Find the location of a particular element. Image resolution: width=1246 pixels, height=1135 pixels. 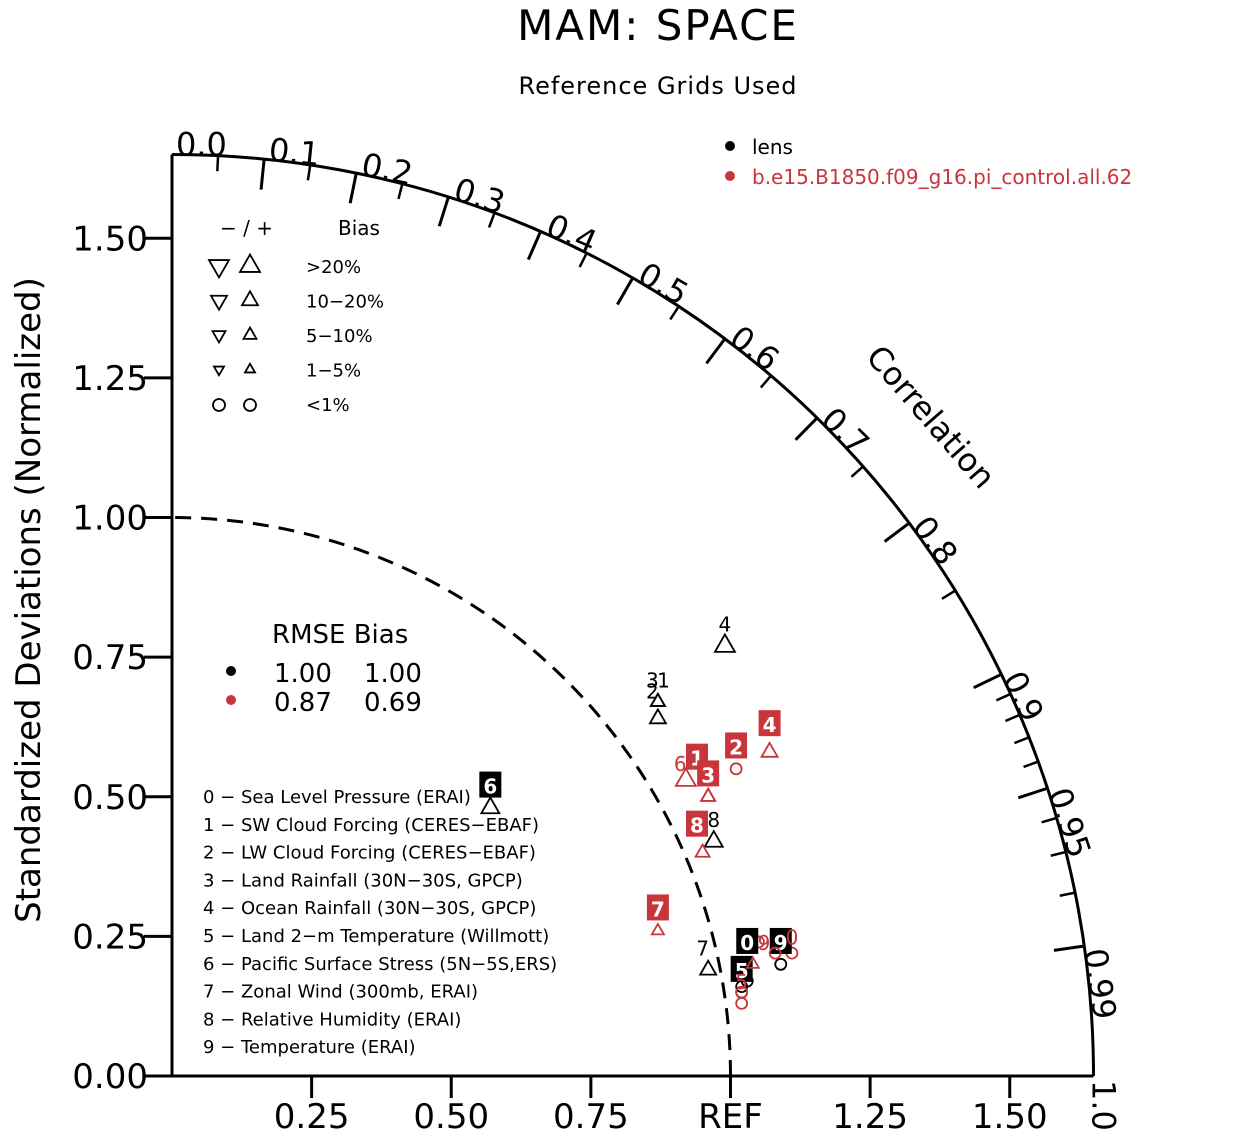

corr-tick-label: 0.99 is located at coordinates (1100, 984).